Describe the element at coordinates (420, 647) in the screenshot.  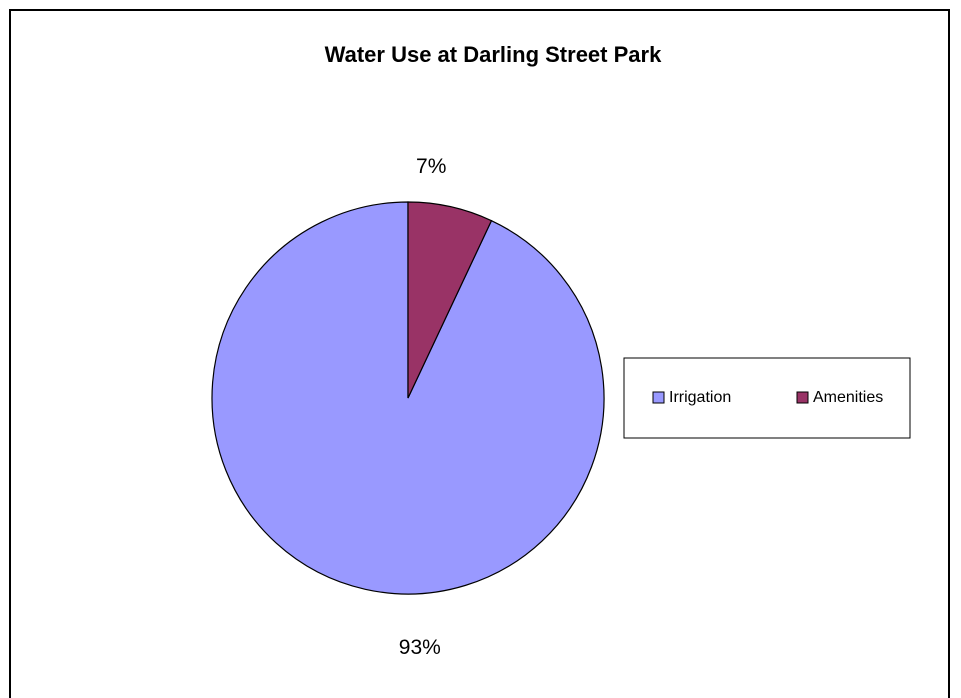
I see `data-label-irrigation: 93%` at that location.